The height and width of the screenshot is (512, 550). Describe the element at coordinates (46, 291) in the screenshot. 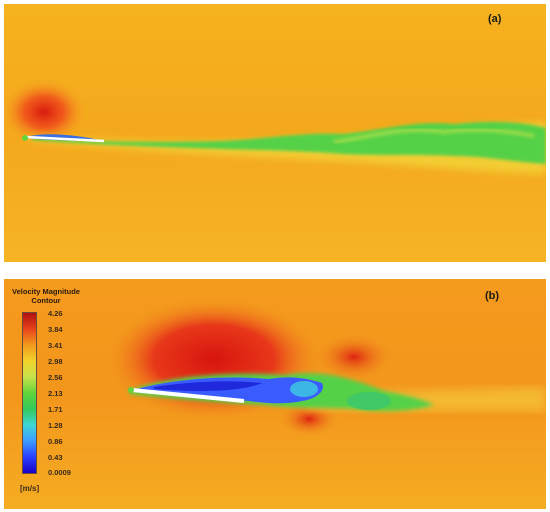

I see `legend-title-line1: Velocity Magnitude` at that location.